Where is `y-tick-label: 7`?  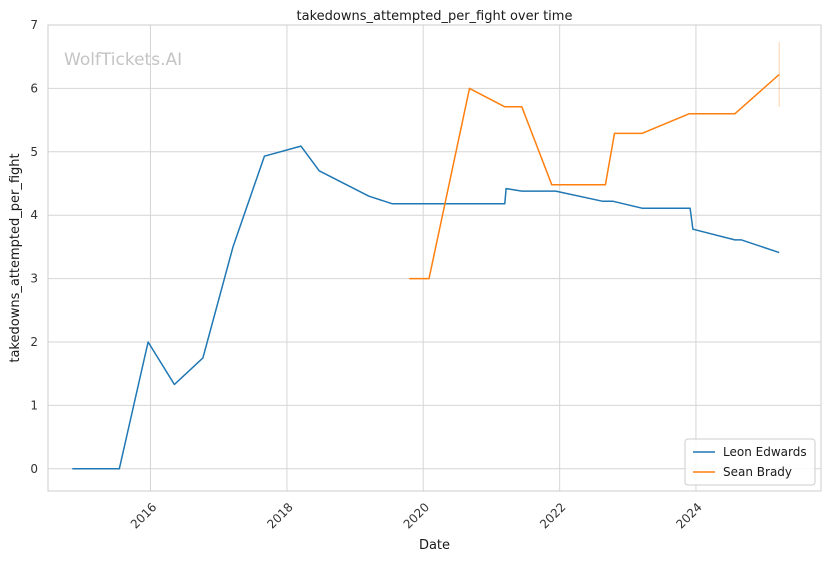 y-tick-label: 7 is located at coordinates (34, 25).